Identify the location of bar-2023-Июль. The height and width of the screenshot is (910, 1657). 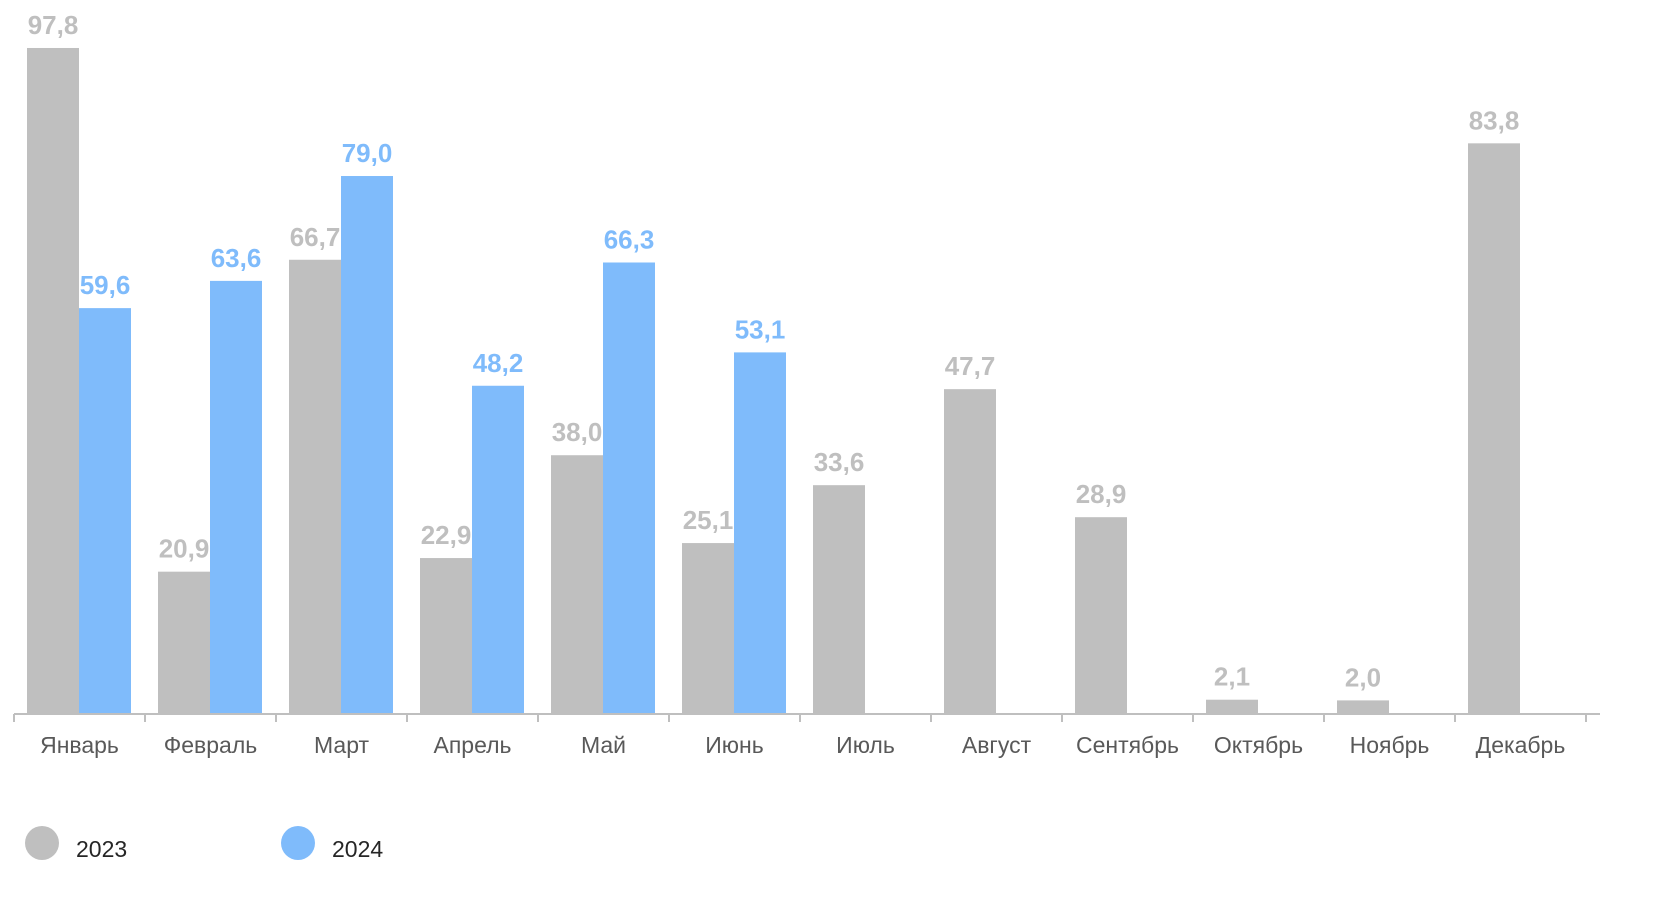
(839, 599).